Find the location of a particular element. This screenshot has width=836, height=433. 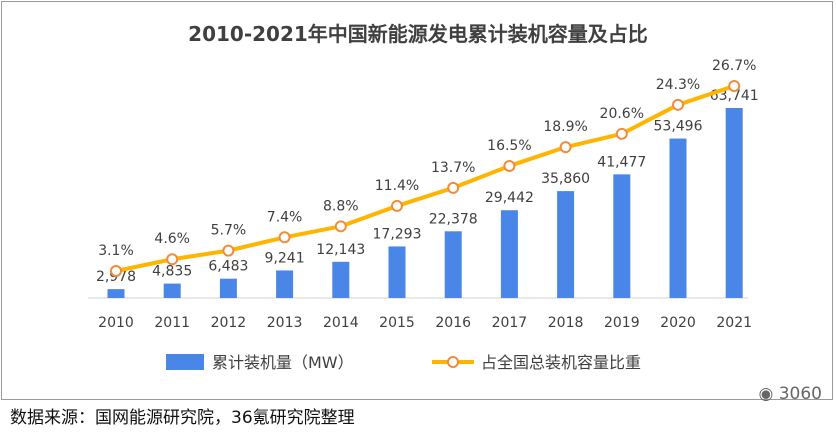

legend-swatch-bar is located at coordinates (185, 362).